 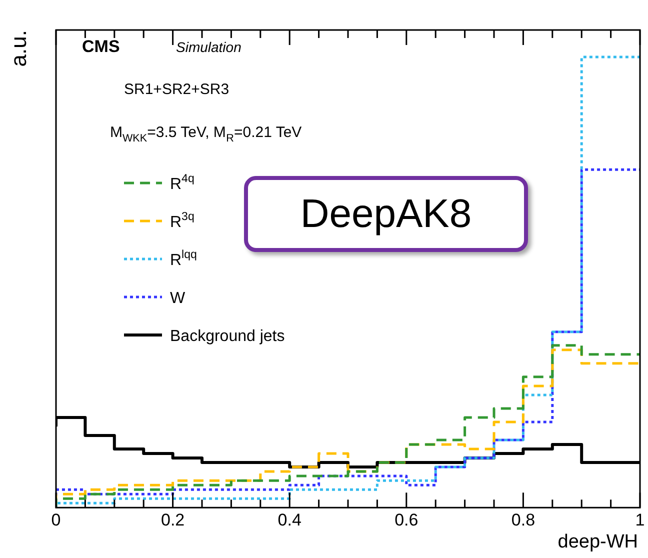 What do you see at coordinates (227, 336) in the screenshot?
I see `legend-label: Background jets` at bounding box center [227, 336].